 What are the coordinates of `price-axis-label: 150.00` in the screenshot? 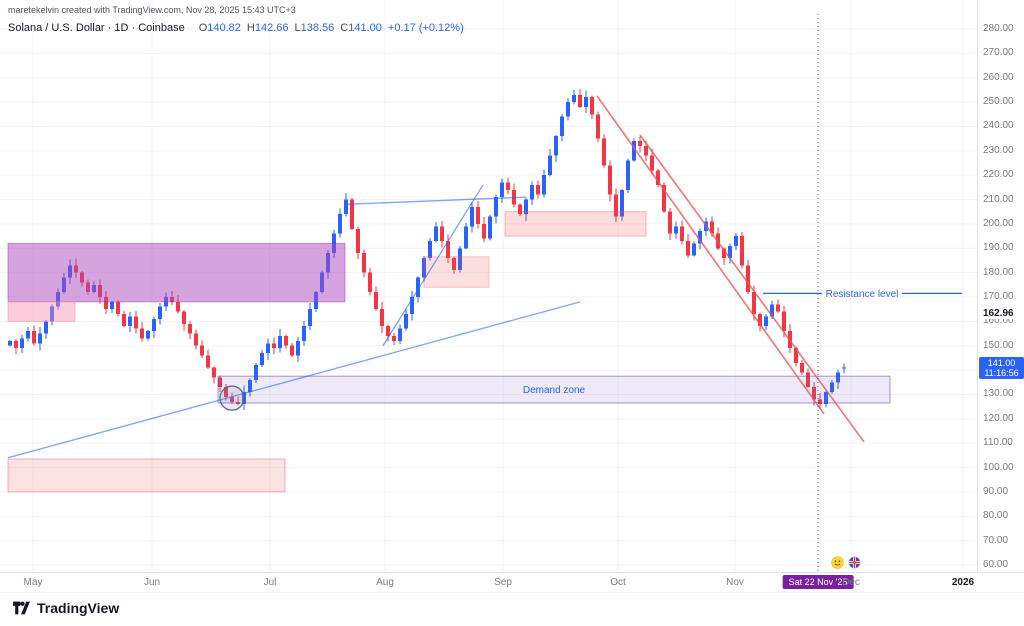 It's located at (998, 345).